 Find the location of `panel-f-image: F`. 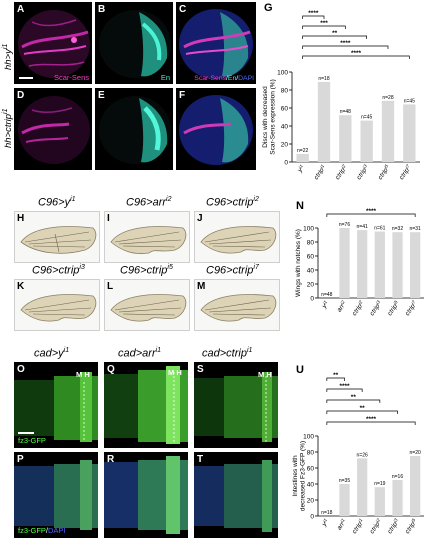

panel-f-image: F is located at coordinates (216, 129).